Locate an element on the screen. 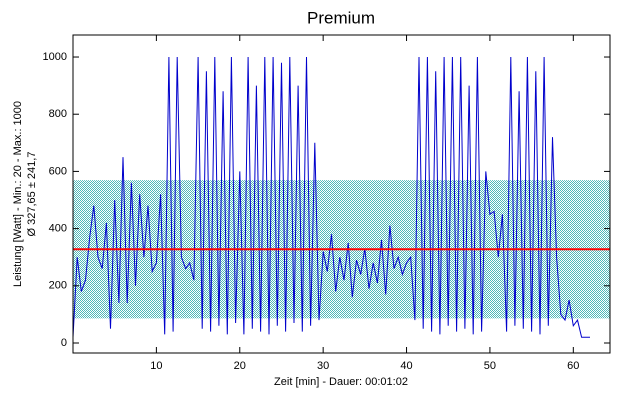 This screenshot has height=400, width=620. x-tick-label: 50 is located at coordinates (490, 366).